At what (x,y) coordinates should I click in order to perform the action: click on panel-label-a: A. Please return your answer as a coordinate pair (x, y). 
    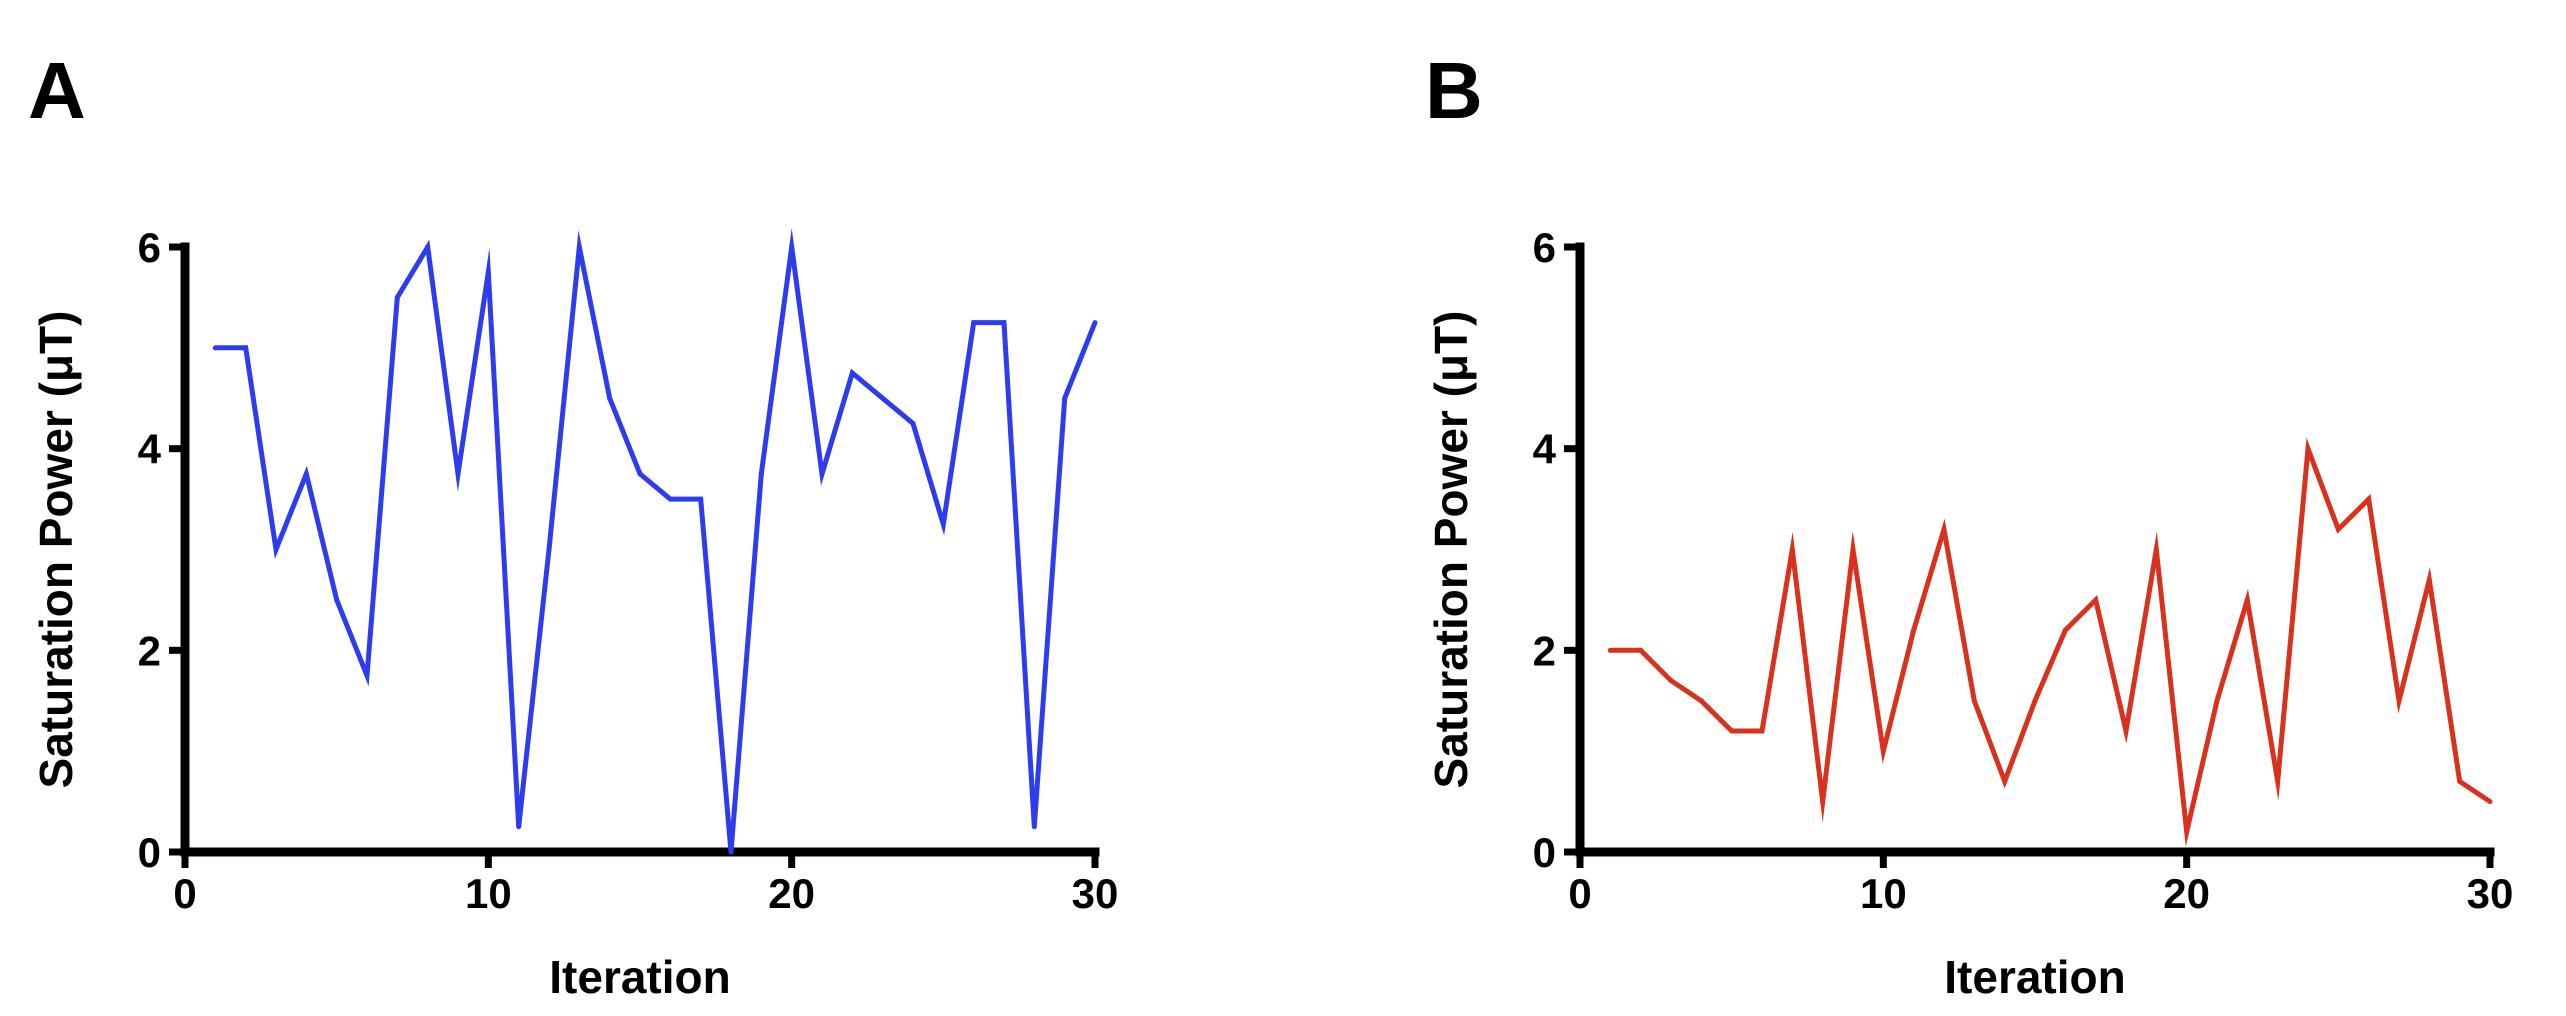
    Looking at the image, I should click on (57, 90).